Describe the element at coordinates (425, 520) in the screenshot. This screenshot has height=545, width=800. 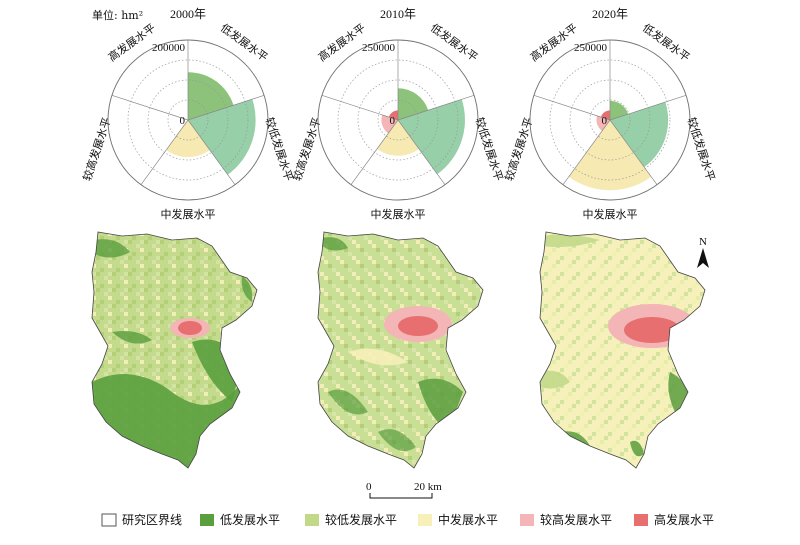
I see `legend-swatch-mid` at that location.